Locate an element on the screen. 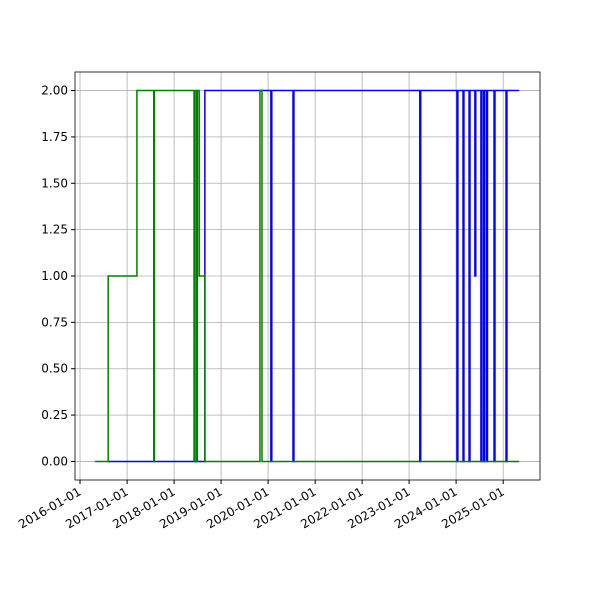 Image resolution: width=600 pixels, height=604 pixels. y-tick-label: 0.25 is located at coordinates (54, 415).